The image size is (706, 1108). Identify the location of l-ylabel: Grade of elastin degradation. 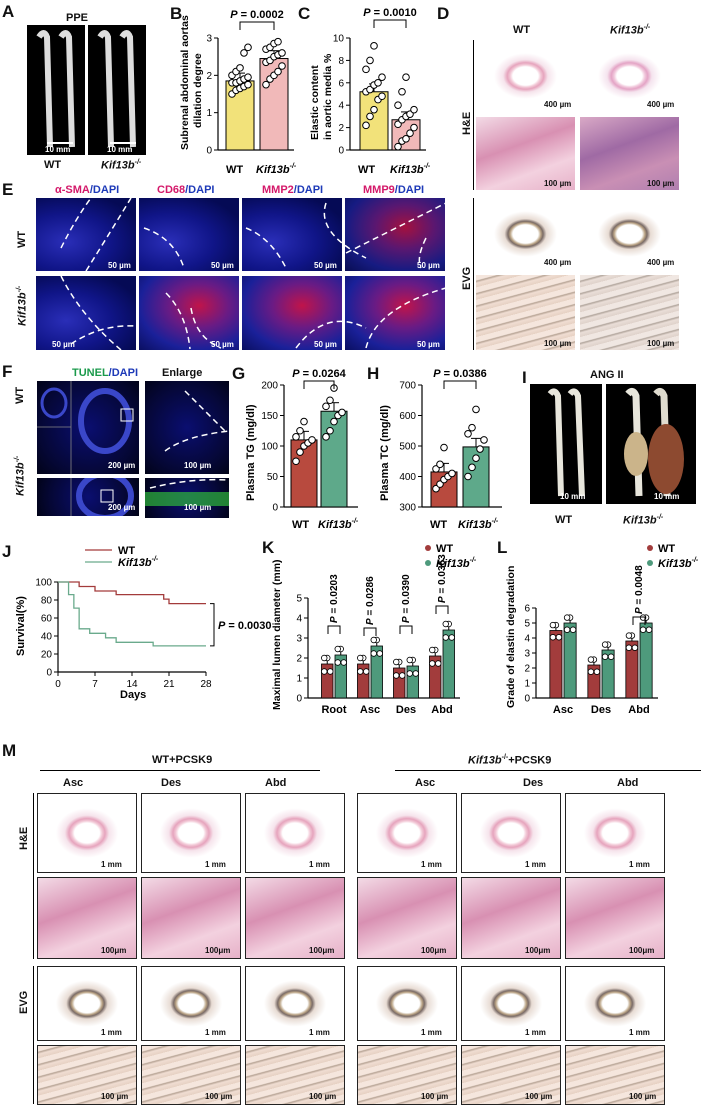
(511, 637).